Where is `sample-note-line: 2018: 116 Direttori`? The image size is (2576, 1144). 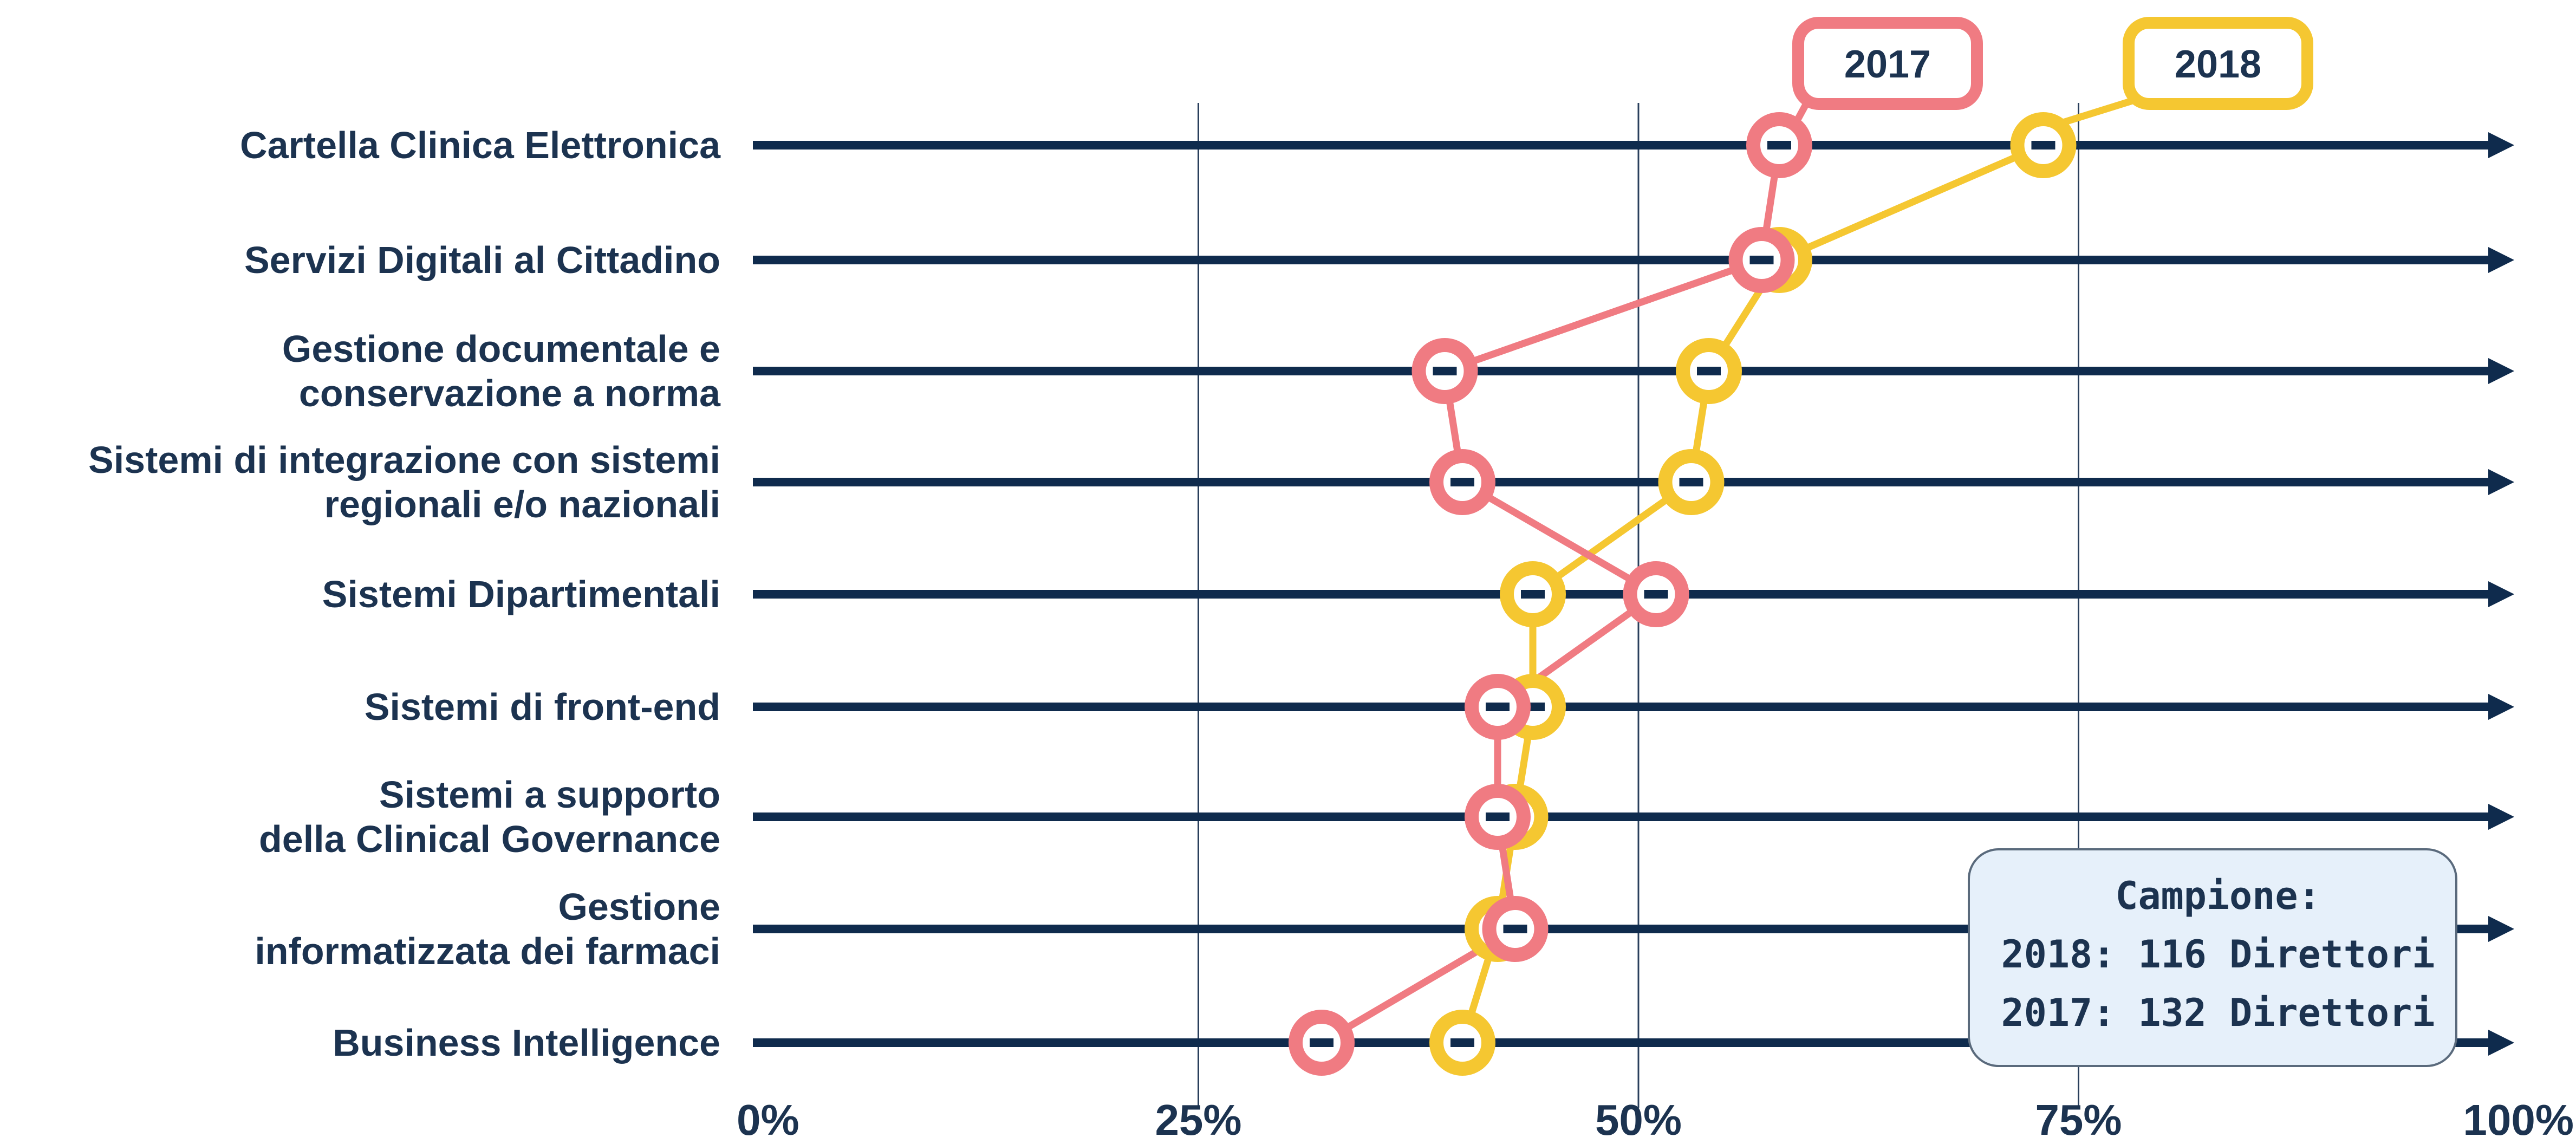
sample-note-line: 2018: 116 Direttori is located at coordinates (2218, 954).